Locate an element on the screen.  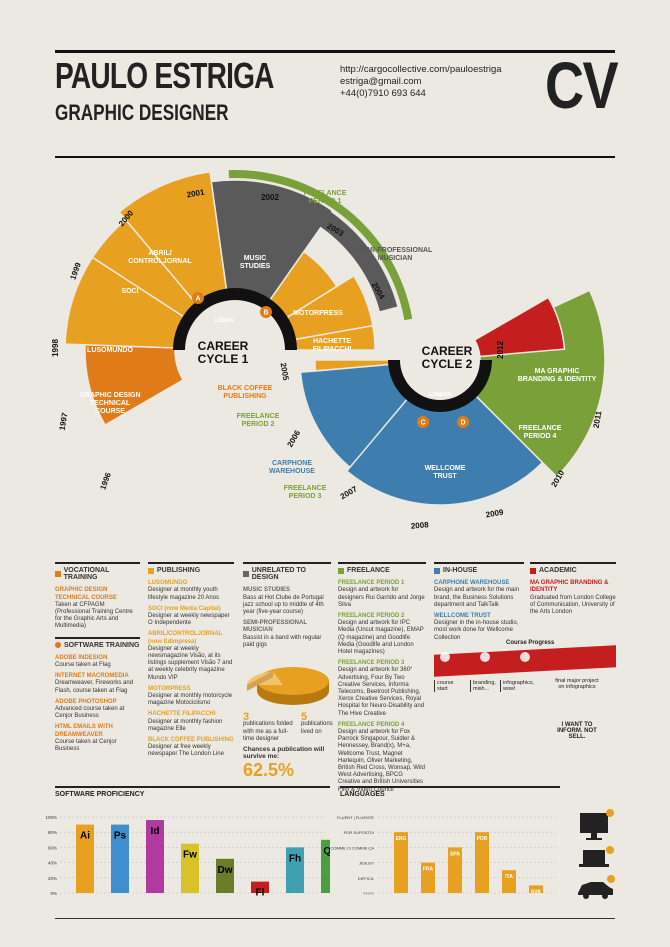
bar-label: Qx is located at coordinates (326, 851).